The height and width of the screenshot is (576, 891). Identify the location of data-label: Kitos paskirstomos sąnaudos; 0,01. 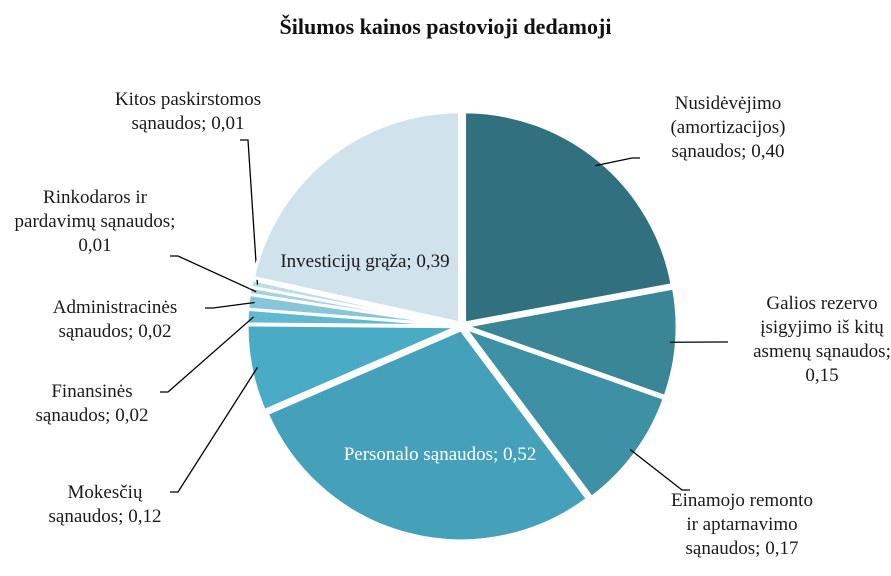
(188, 111).